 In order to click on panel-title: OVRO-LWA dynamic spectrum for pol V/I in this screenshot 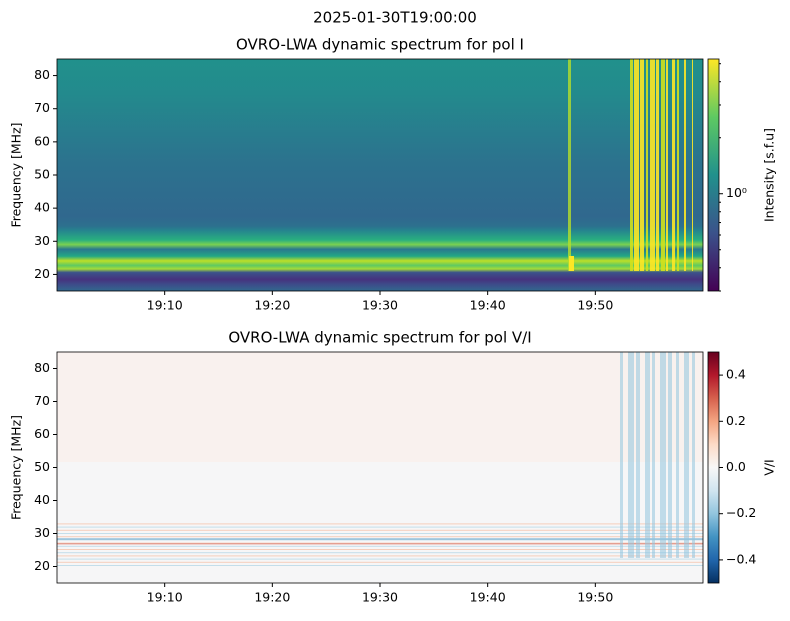, I will do `click(379, 338)`.